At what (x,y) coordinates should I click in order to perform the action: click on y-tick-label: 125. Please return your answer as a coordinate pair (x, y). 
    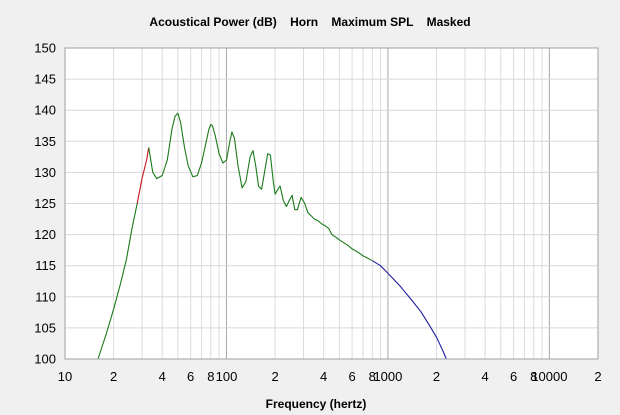
    Looking at the image, I should click on (45, 203).